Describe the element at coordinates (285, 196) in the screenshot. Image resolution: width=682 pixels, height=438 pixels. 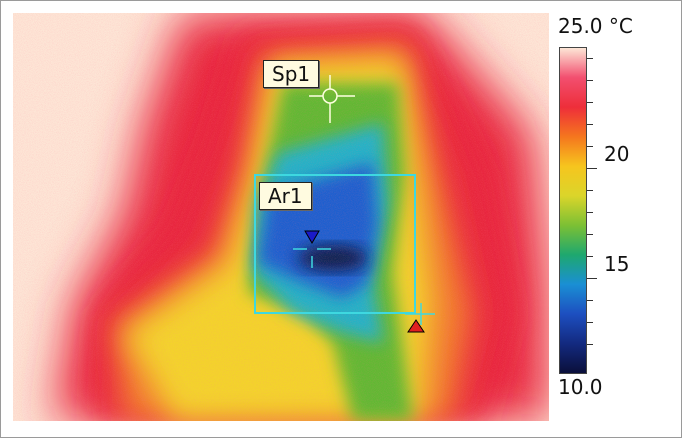
I see `area-label: Ar1` at that location.